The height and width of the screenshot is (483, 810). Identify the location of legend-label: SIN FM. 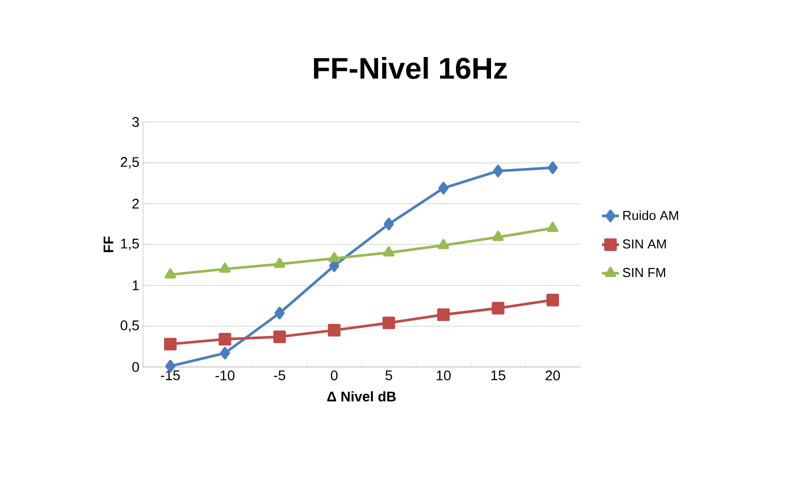
(644, 273).